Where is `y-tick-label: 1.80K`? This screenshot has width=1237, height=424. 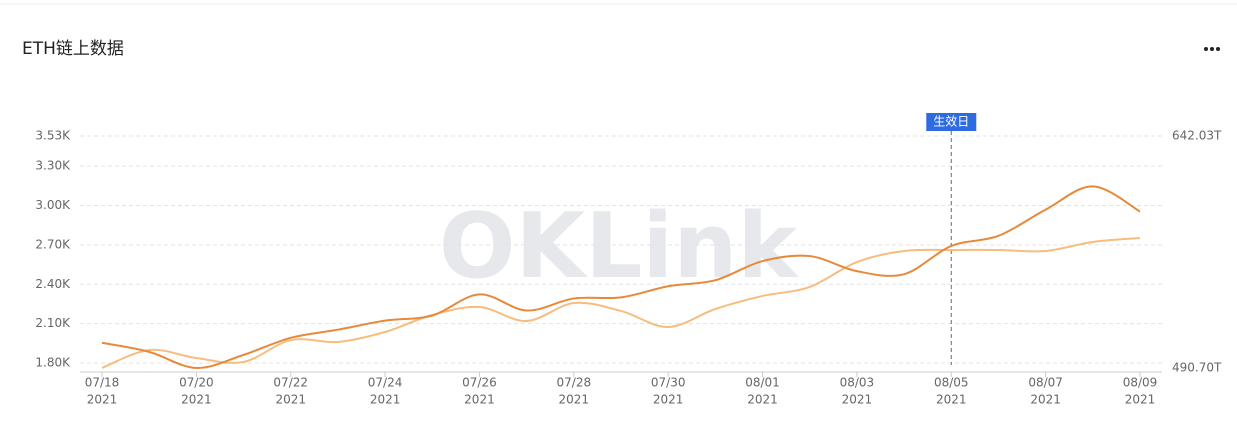 y-tick-label: 1.80K is located at coordinates (53, 363).